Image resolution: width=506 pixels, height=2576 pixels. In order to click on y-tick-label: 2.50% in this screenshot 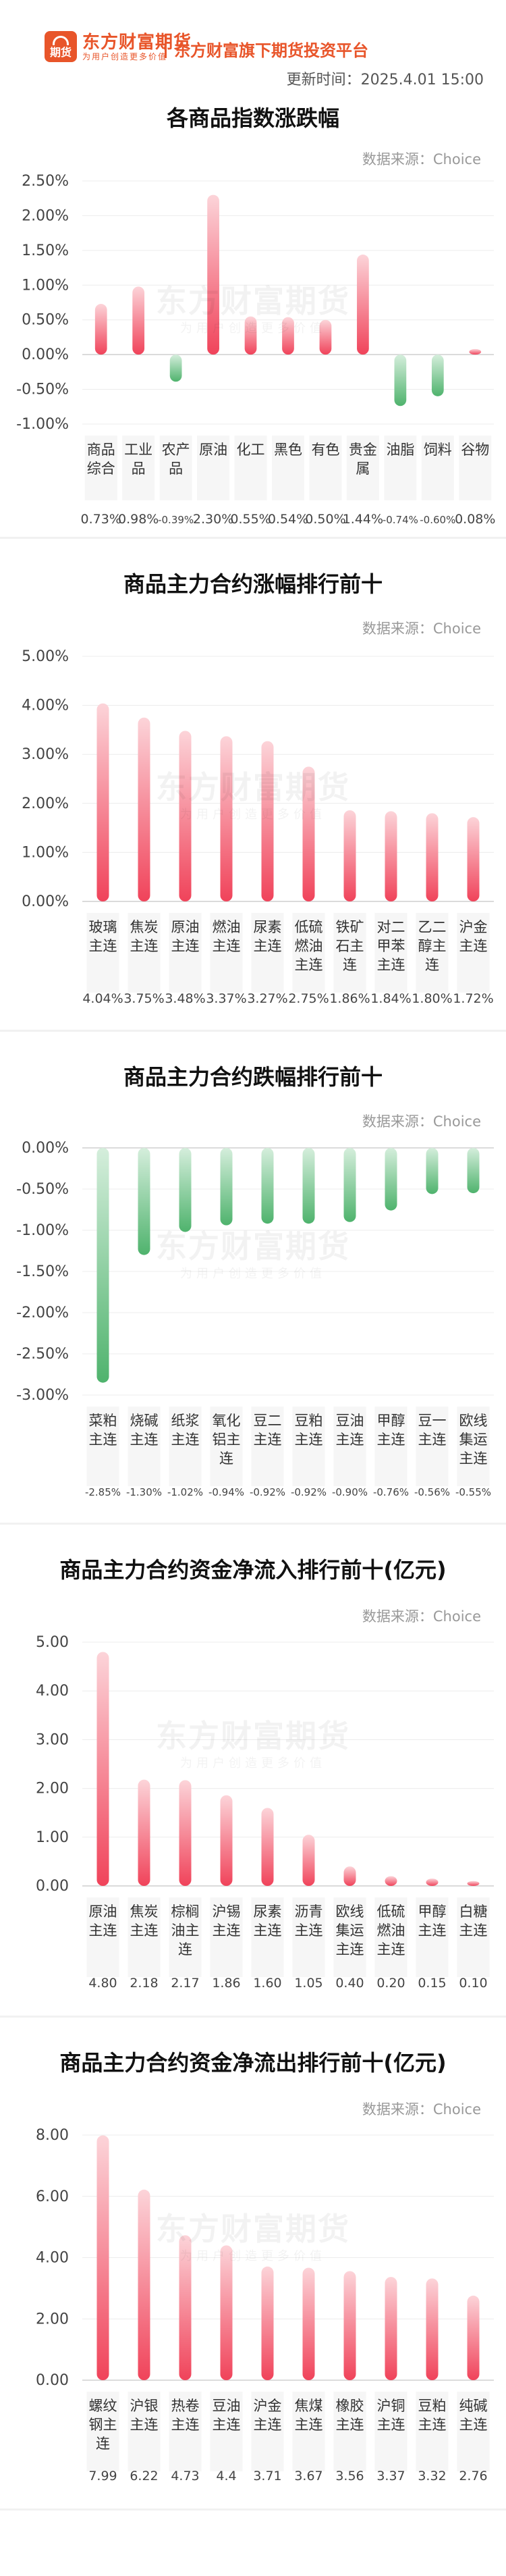, I will do `click(45, 181)`.